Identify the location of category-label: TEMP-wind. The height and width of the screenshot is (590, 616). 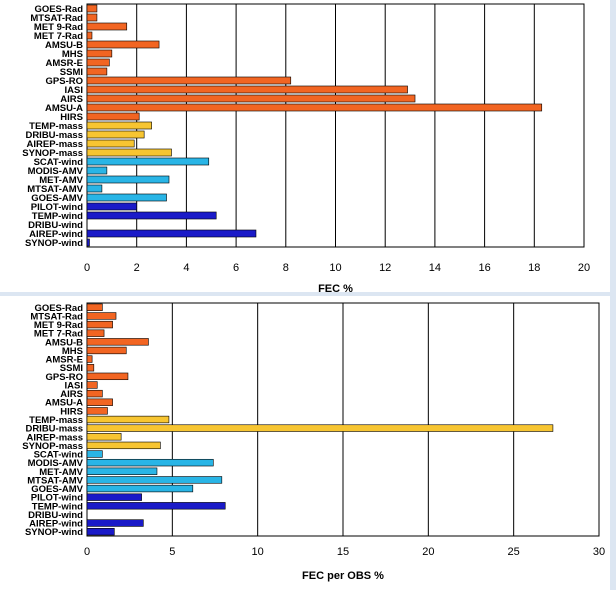
(57, 506).